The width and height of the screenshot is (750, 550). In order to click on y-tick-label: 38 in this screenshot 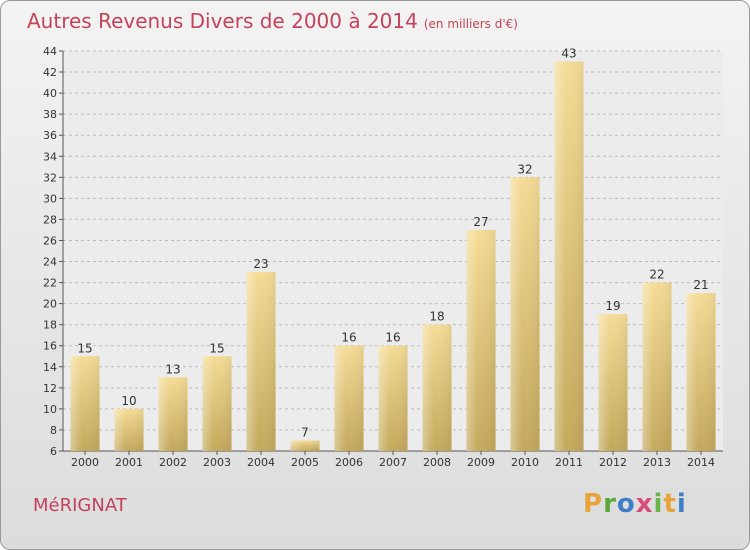, I will do `click(50, 114)`.